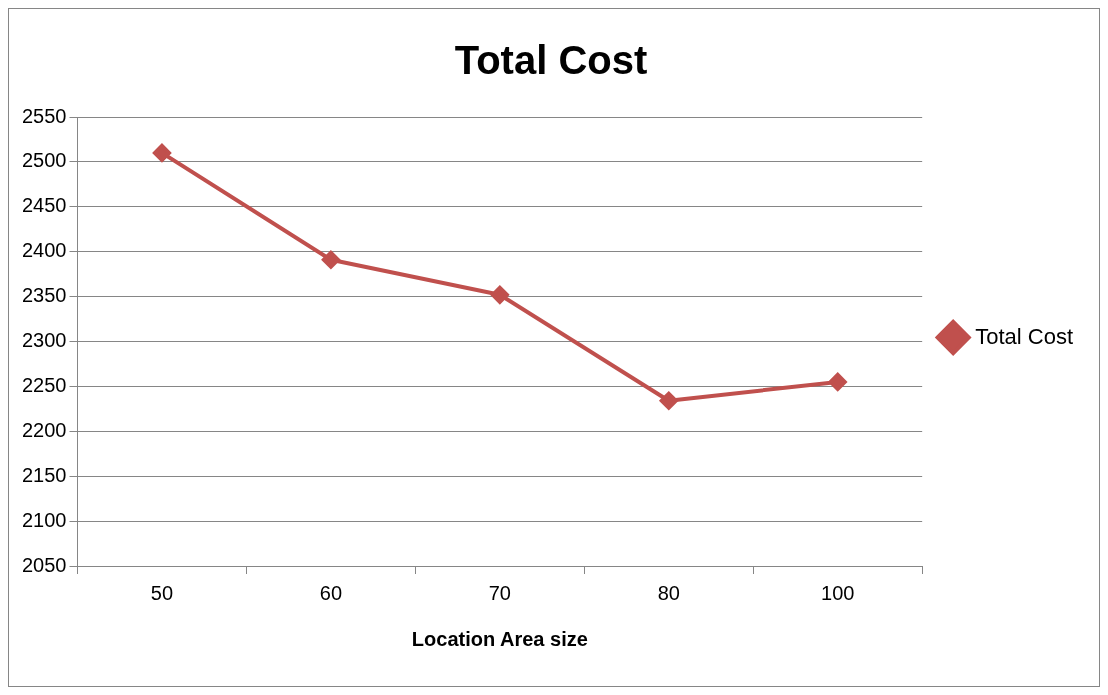 This screenshot has height=695, width=1108. I want to click on y-tick-label: 2450, so click(44, 205).